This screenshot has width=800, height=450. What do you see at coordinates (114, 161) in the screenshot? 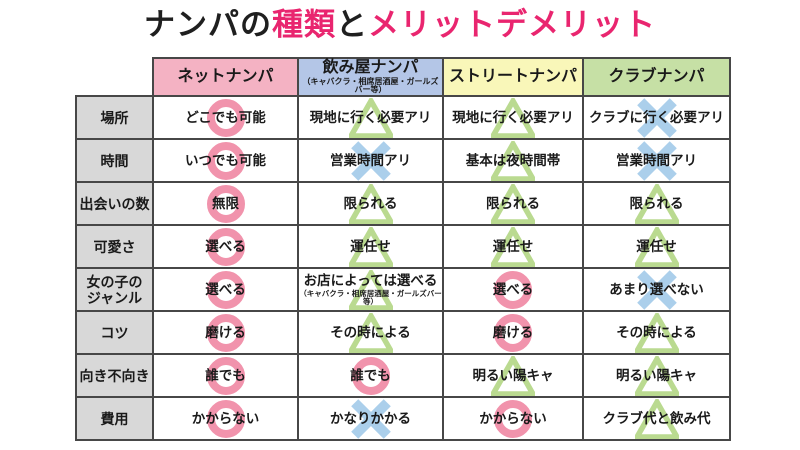
I see `row-header: 時間` at bounding box center [114, 161].